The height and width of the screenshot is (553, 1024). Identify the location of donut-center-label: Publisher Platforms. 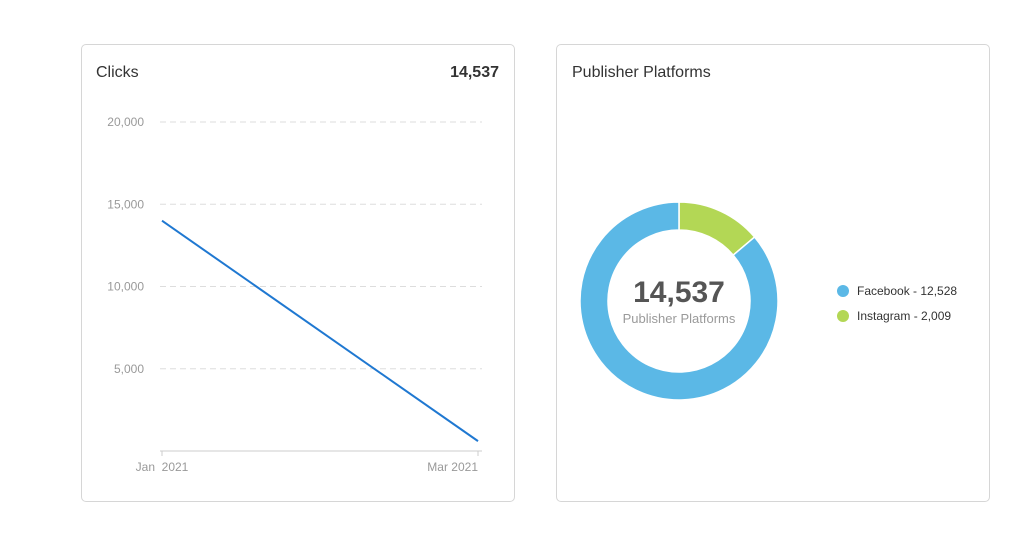
(679, 318).